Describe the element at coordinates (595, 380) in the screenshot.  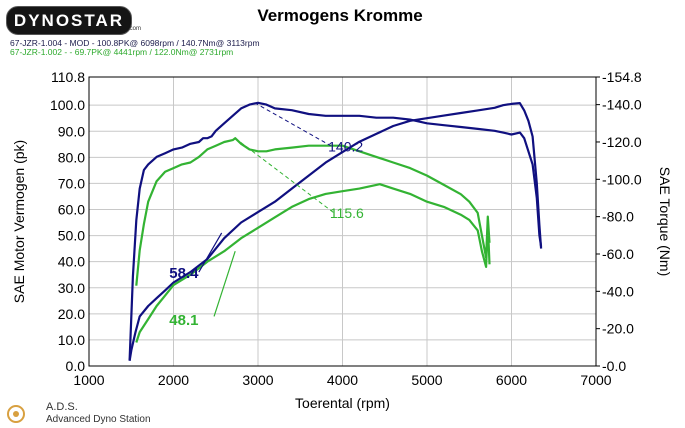
I see `x-tick-label: 7000` at that location.